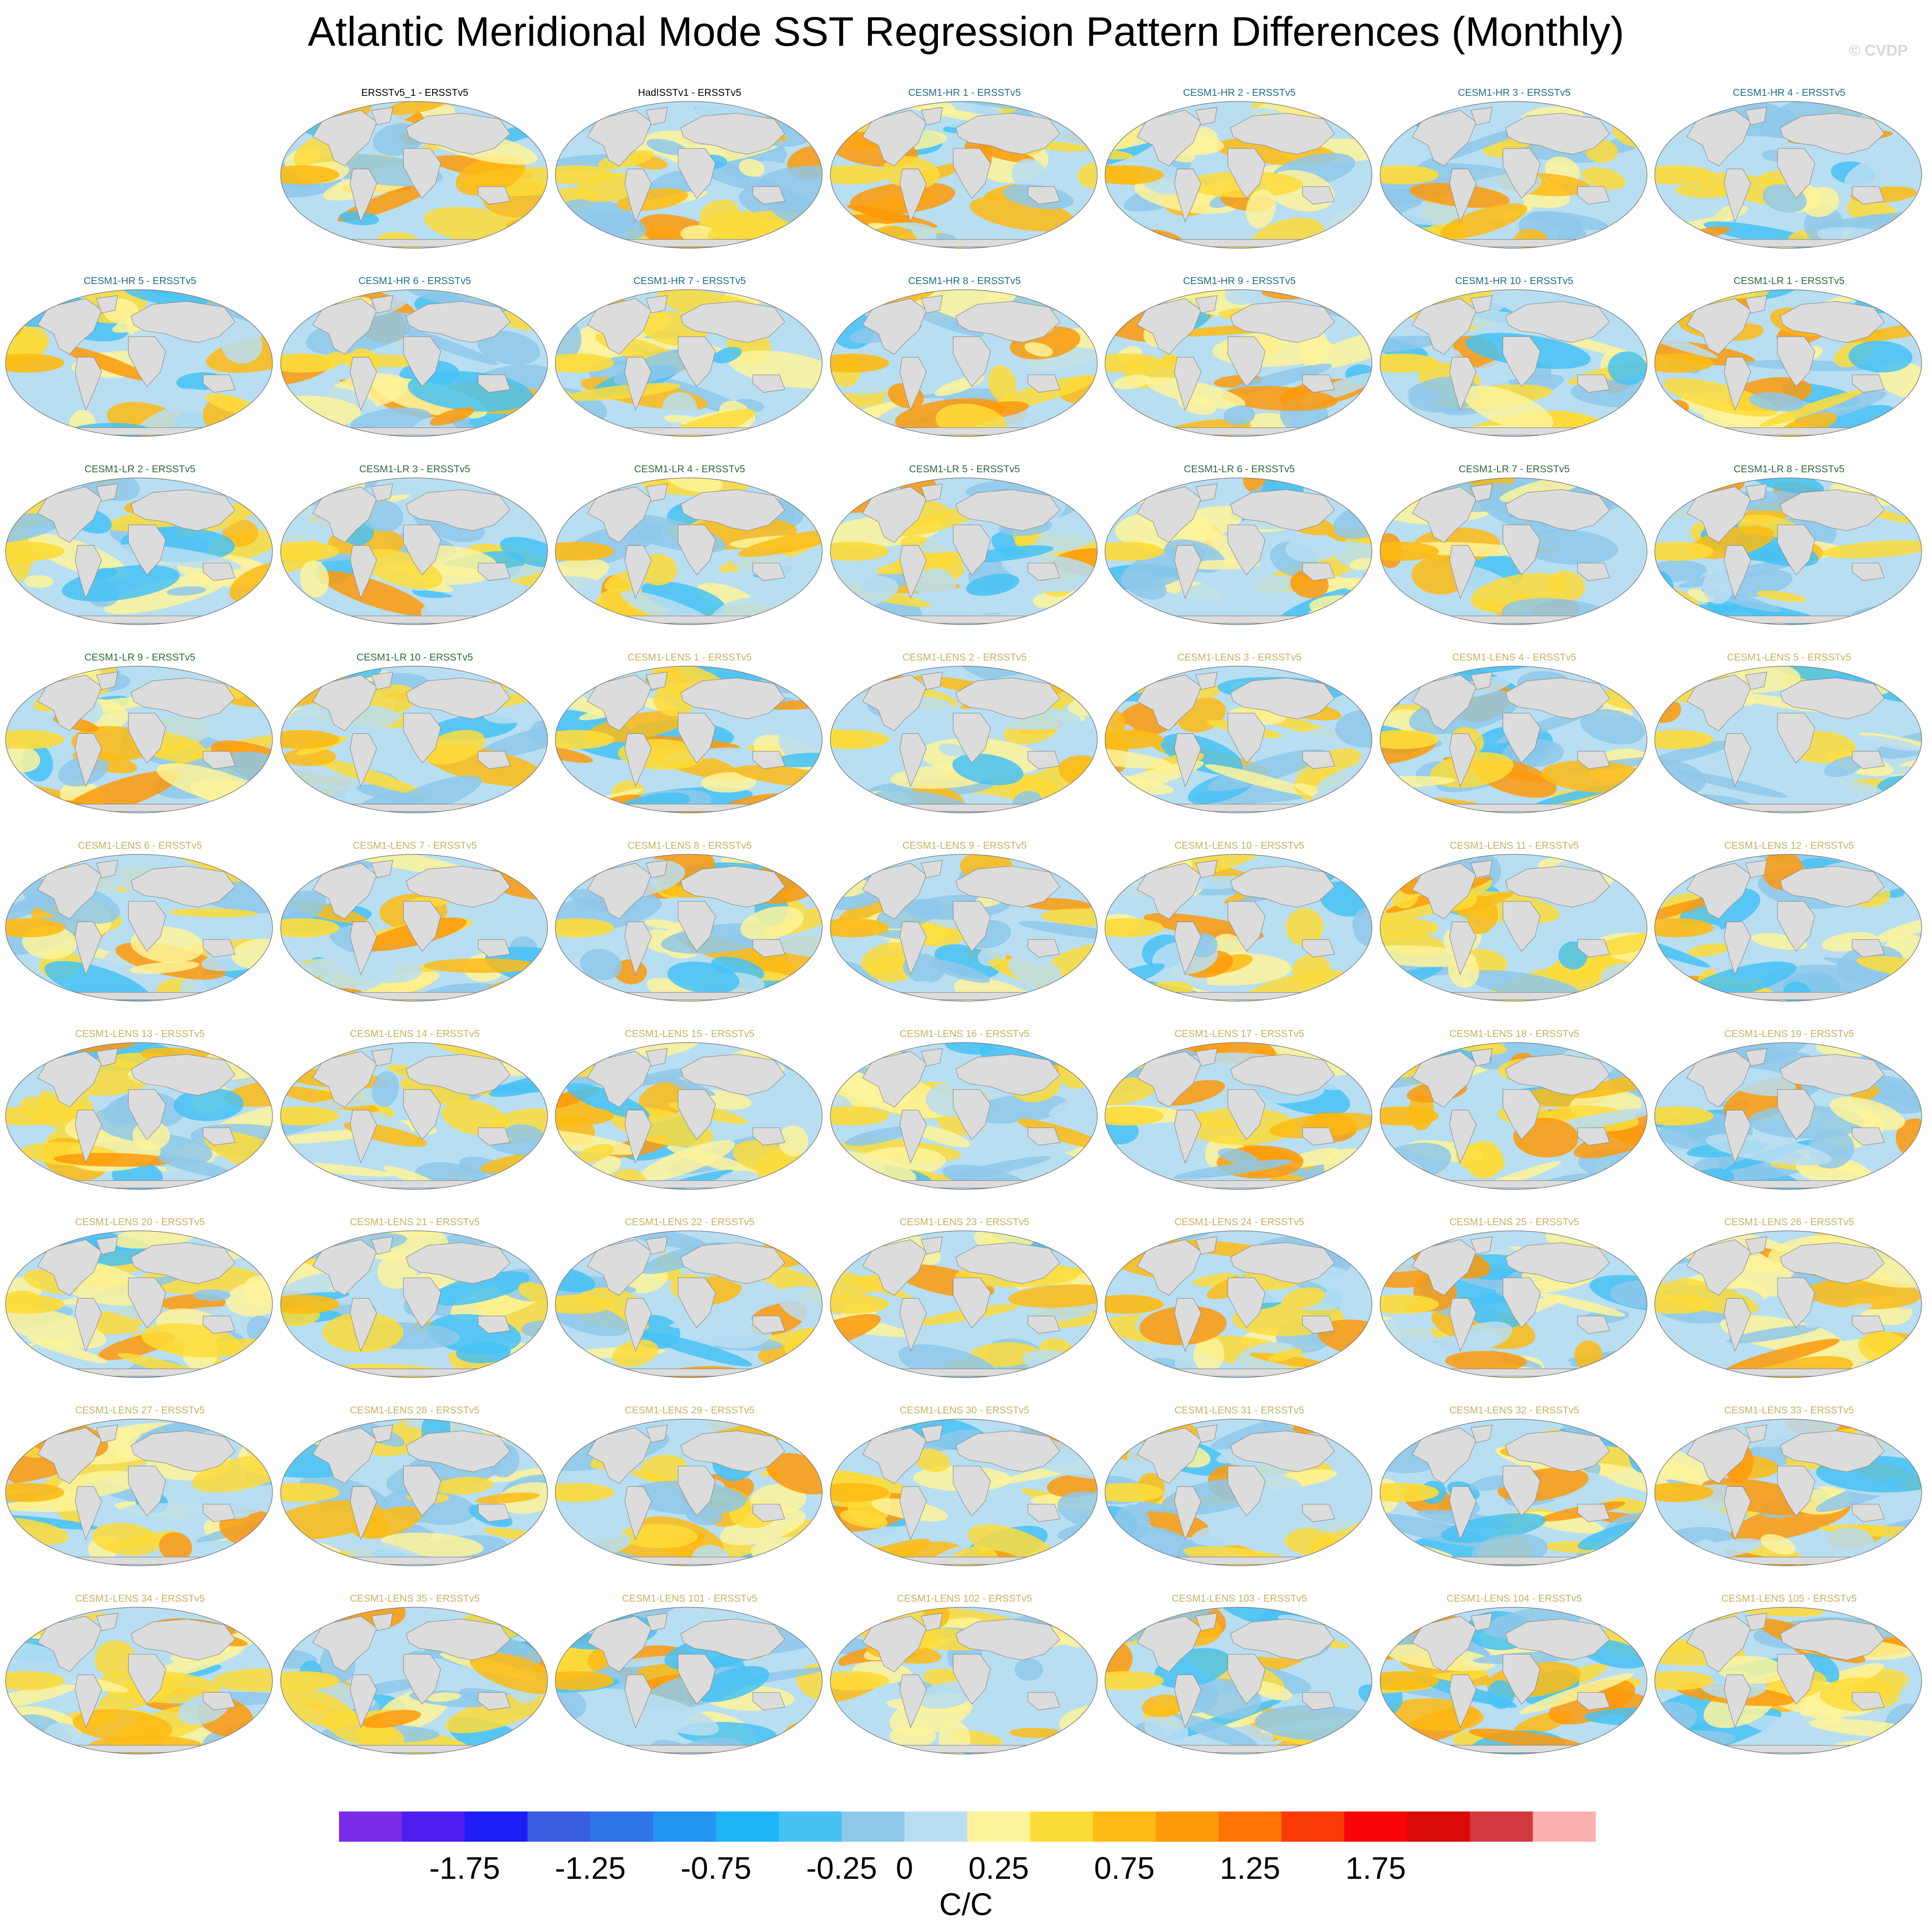 This screenshot has height=1922, width=1932. What do you see at coordinates (415, 1410) in the screenshot?
I see `panel-title: CESM1-LENS 28 - ERSSTv5` at bounding box center [415, 1410].